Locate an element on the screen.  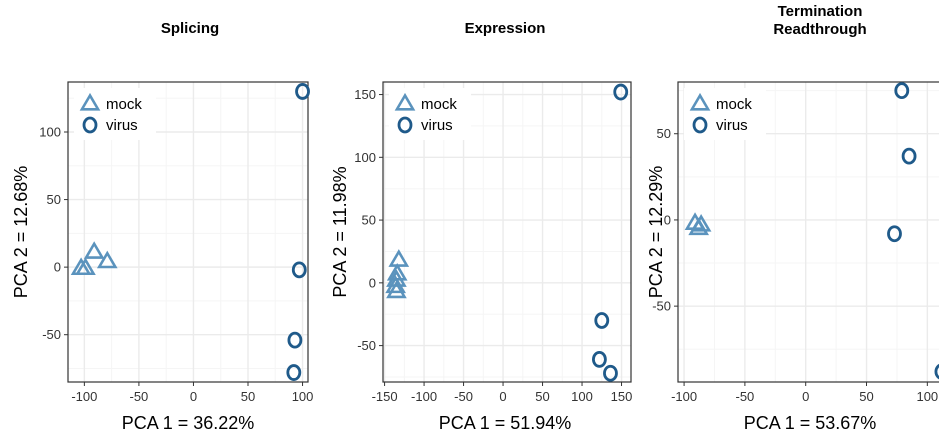
x-tick-label: 150 is located at coordinates (622, 396).